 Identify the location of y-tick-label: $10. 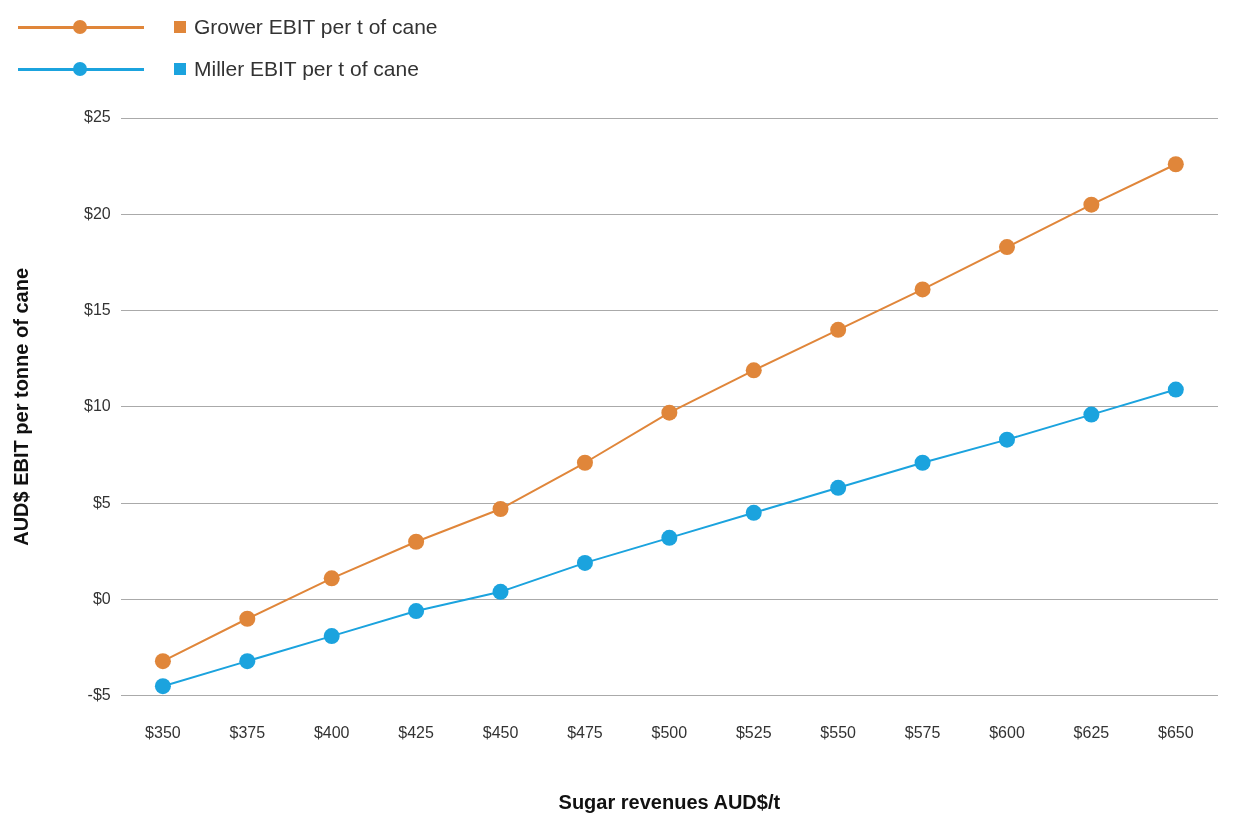
(97, 406).